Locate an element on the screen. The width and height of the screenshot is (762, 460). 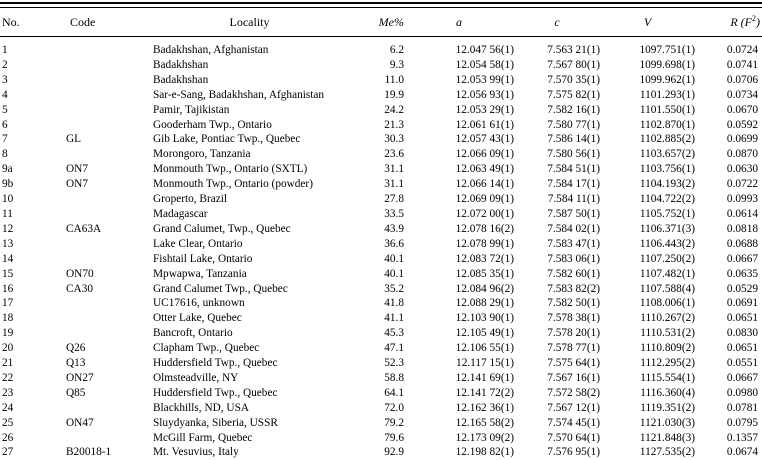
cell-c: 7.578 77(1) is located at coordinates (573, 348).